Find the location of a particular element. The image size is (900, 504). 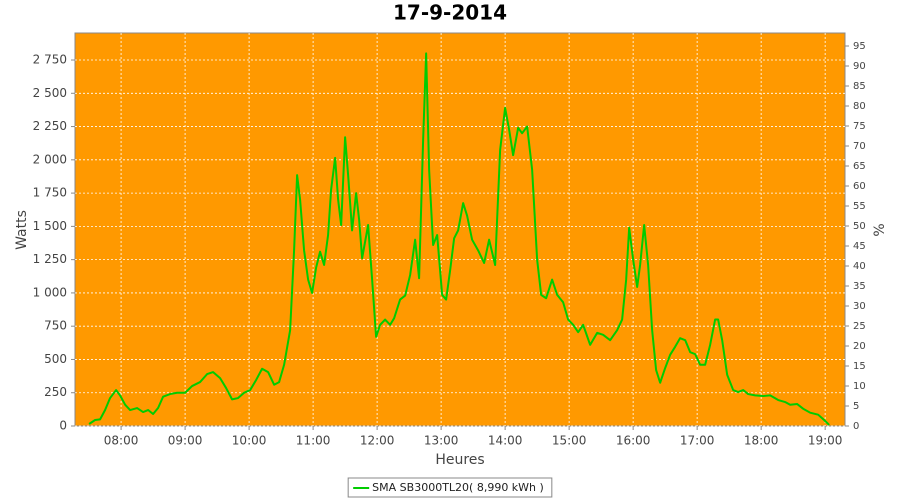

y2-tick-label: 60 is located at coordinates (859, 186).